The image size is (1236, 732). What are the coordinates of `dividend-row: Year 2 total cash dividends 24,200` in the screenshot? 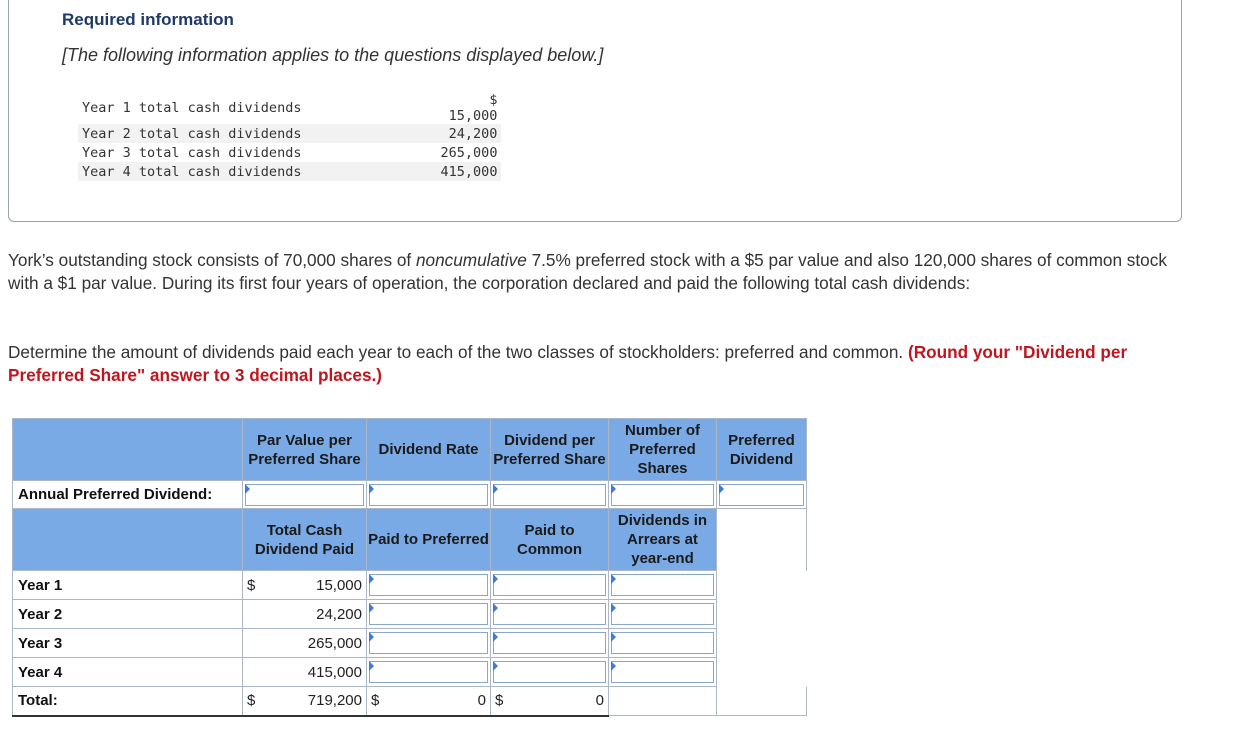 It's located at (290, 133).